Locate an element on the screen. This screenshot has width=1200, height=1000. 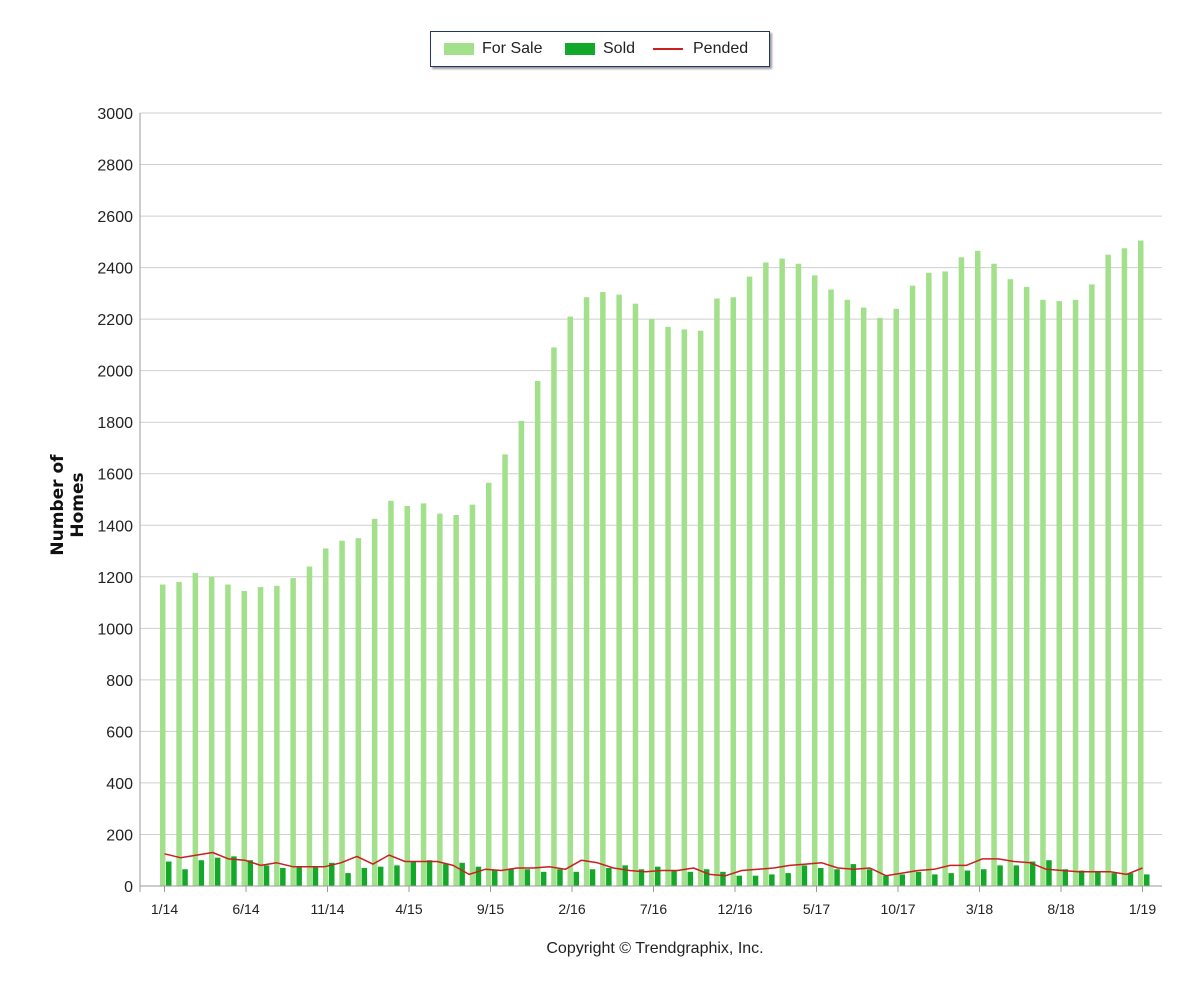
chart-legend: For Sale Sold Pended is located at coordinates (600, 49).